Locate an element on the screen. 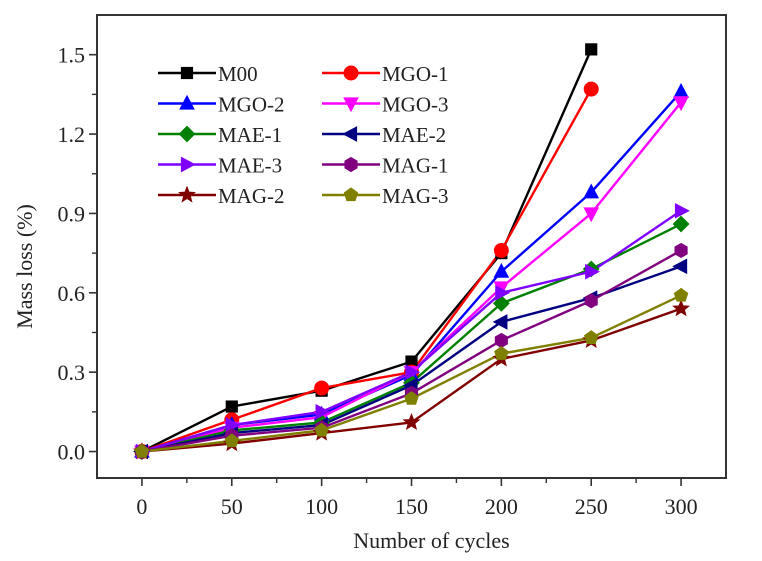  y-tick-label: 0.0 is located at coordinates (72, 452).